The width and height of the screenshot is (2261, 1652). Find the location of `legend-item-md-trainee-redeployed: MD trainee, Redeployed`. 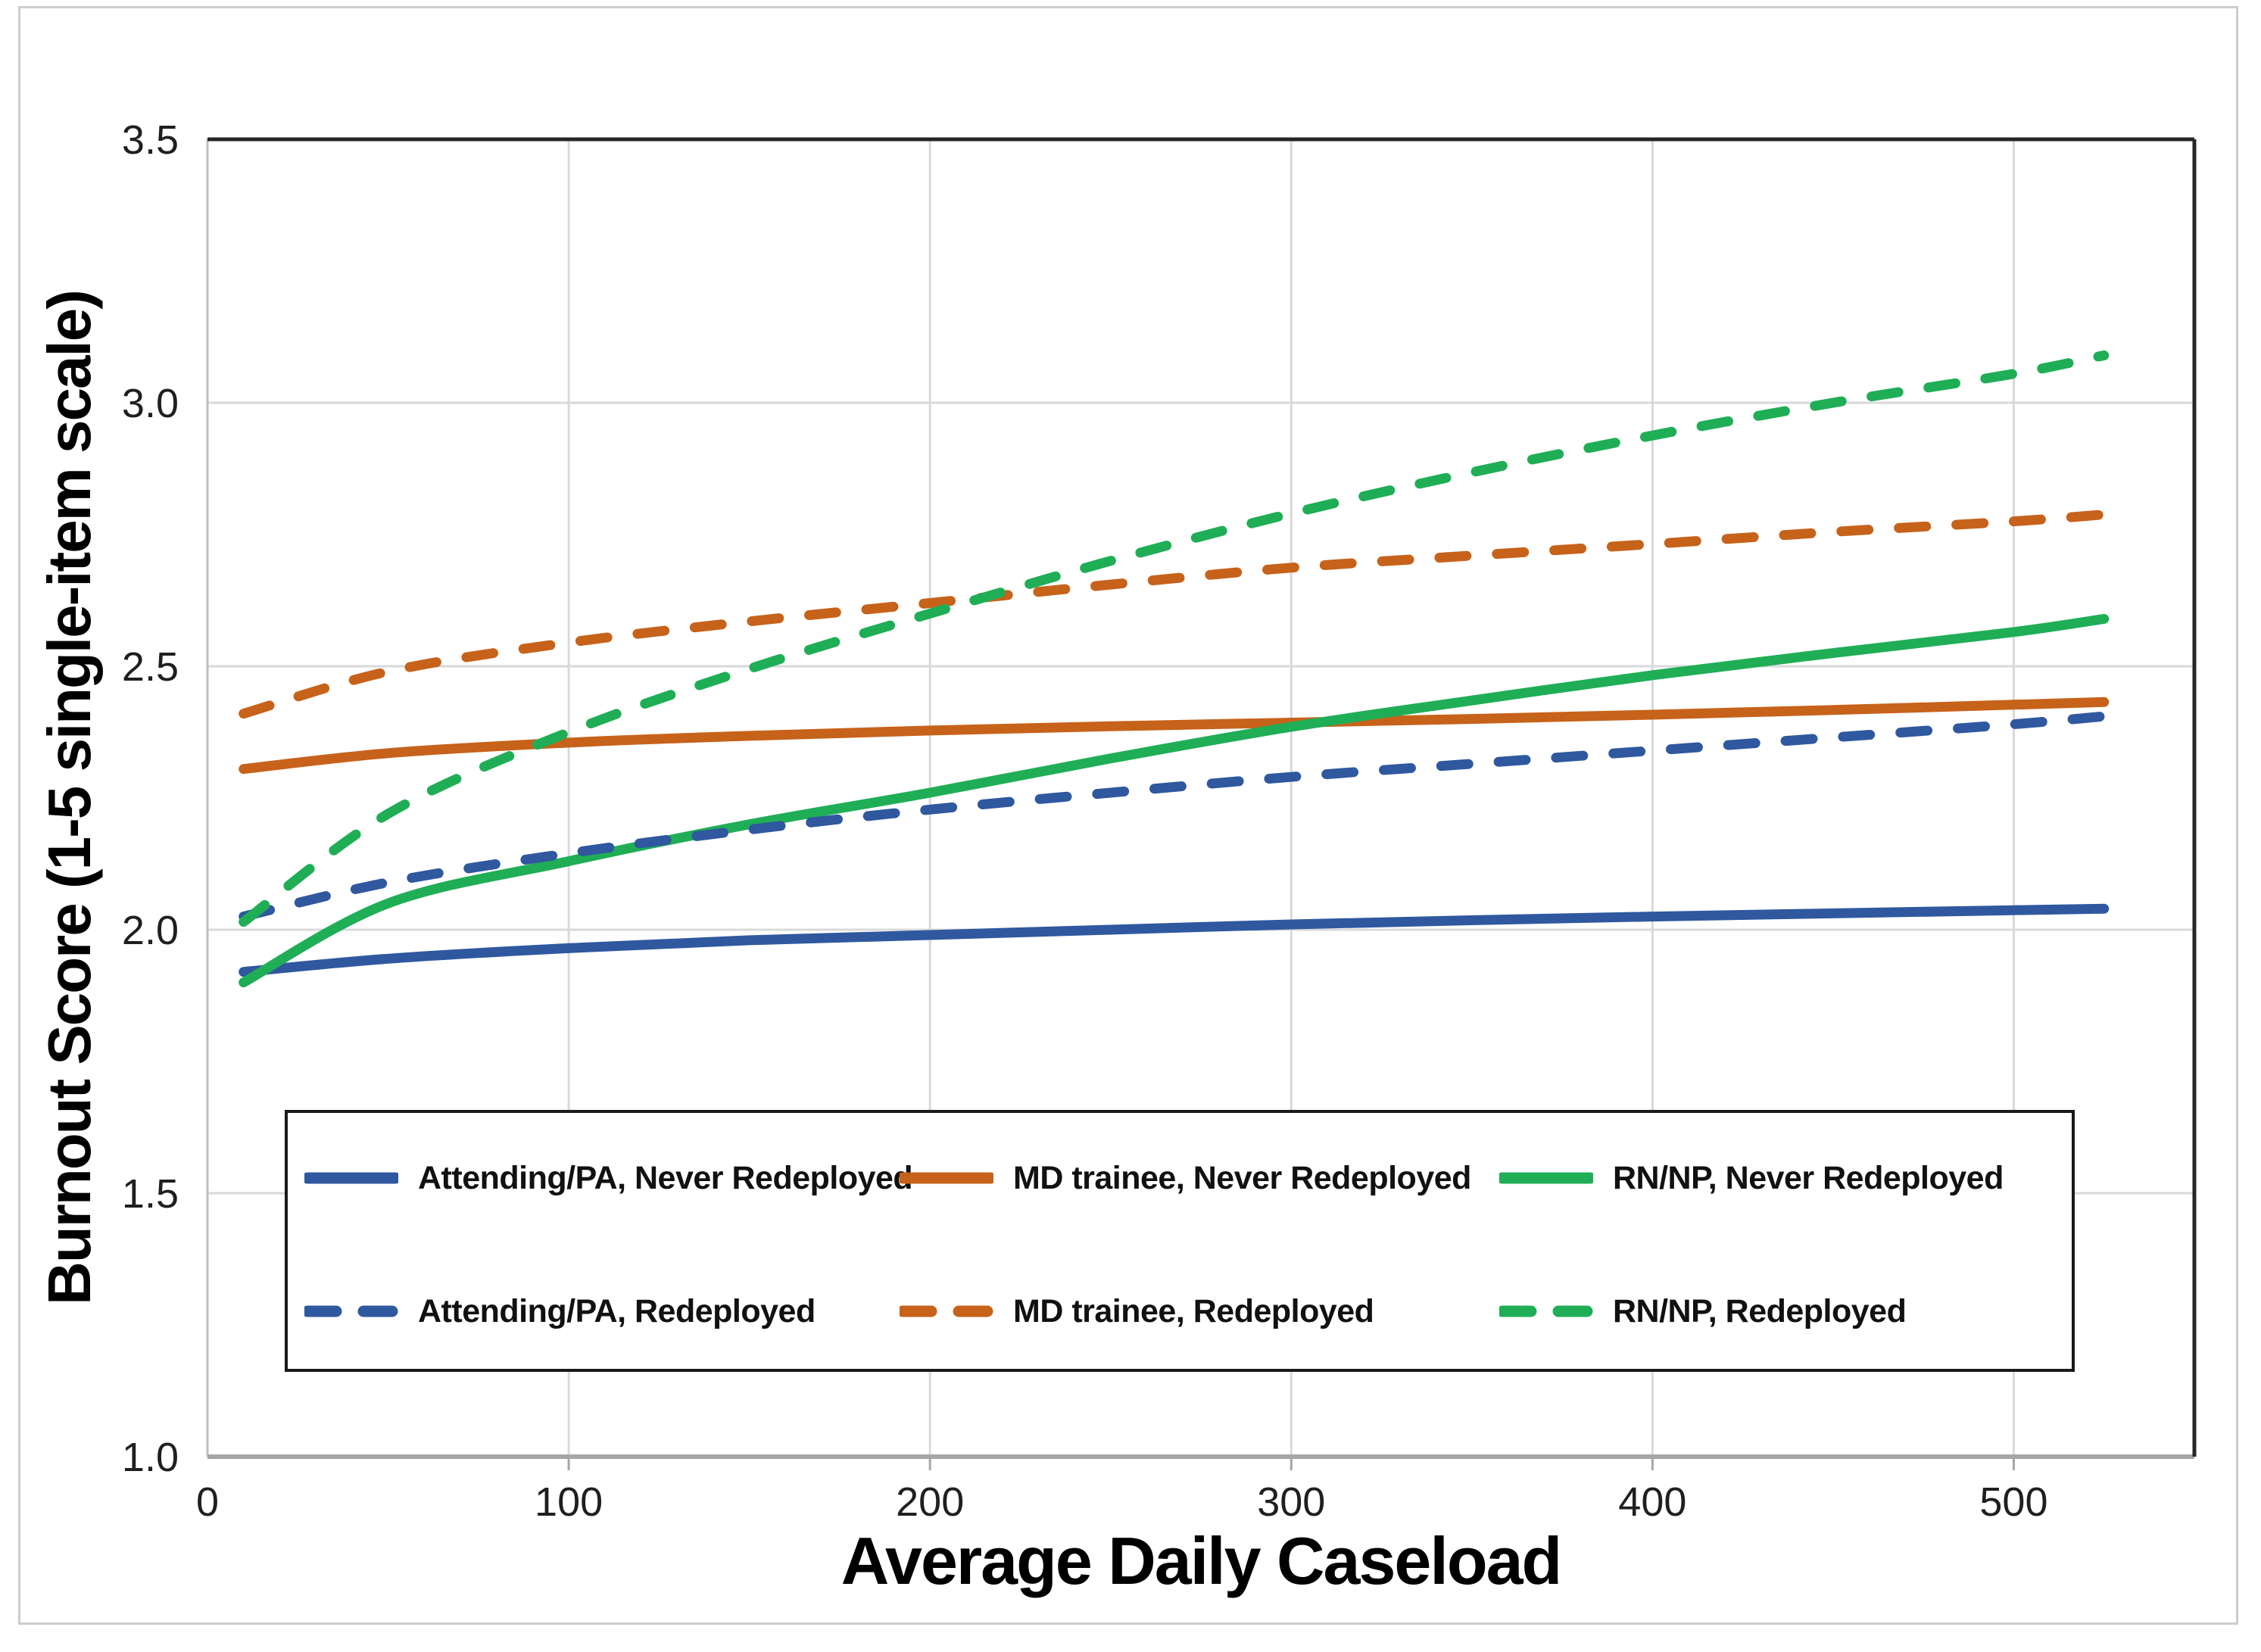

legend-item-md-trainee-redeployed: MD trainee, Redeployed is located at coordinates (1137, 1311).